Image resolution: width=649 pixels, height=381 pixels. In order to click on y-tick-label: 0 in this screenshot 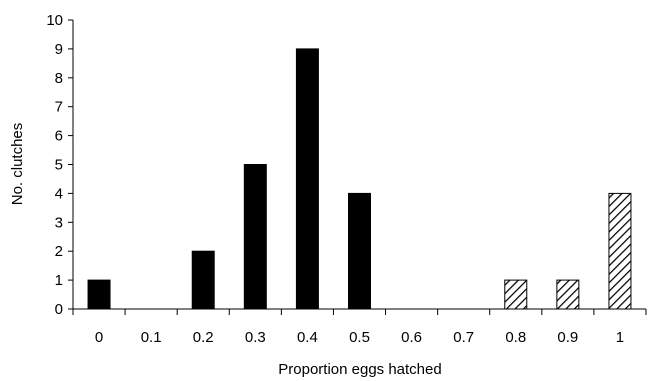, I will do `click(59, 309)`.